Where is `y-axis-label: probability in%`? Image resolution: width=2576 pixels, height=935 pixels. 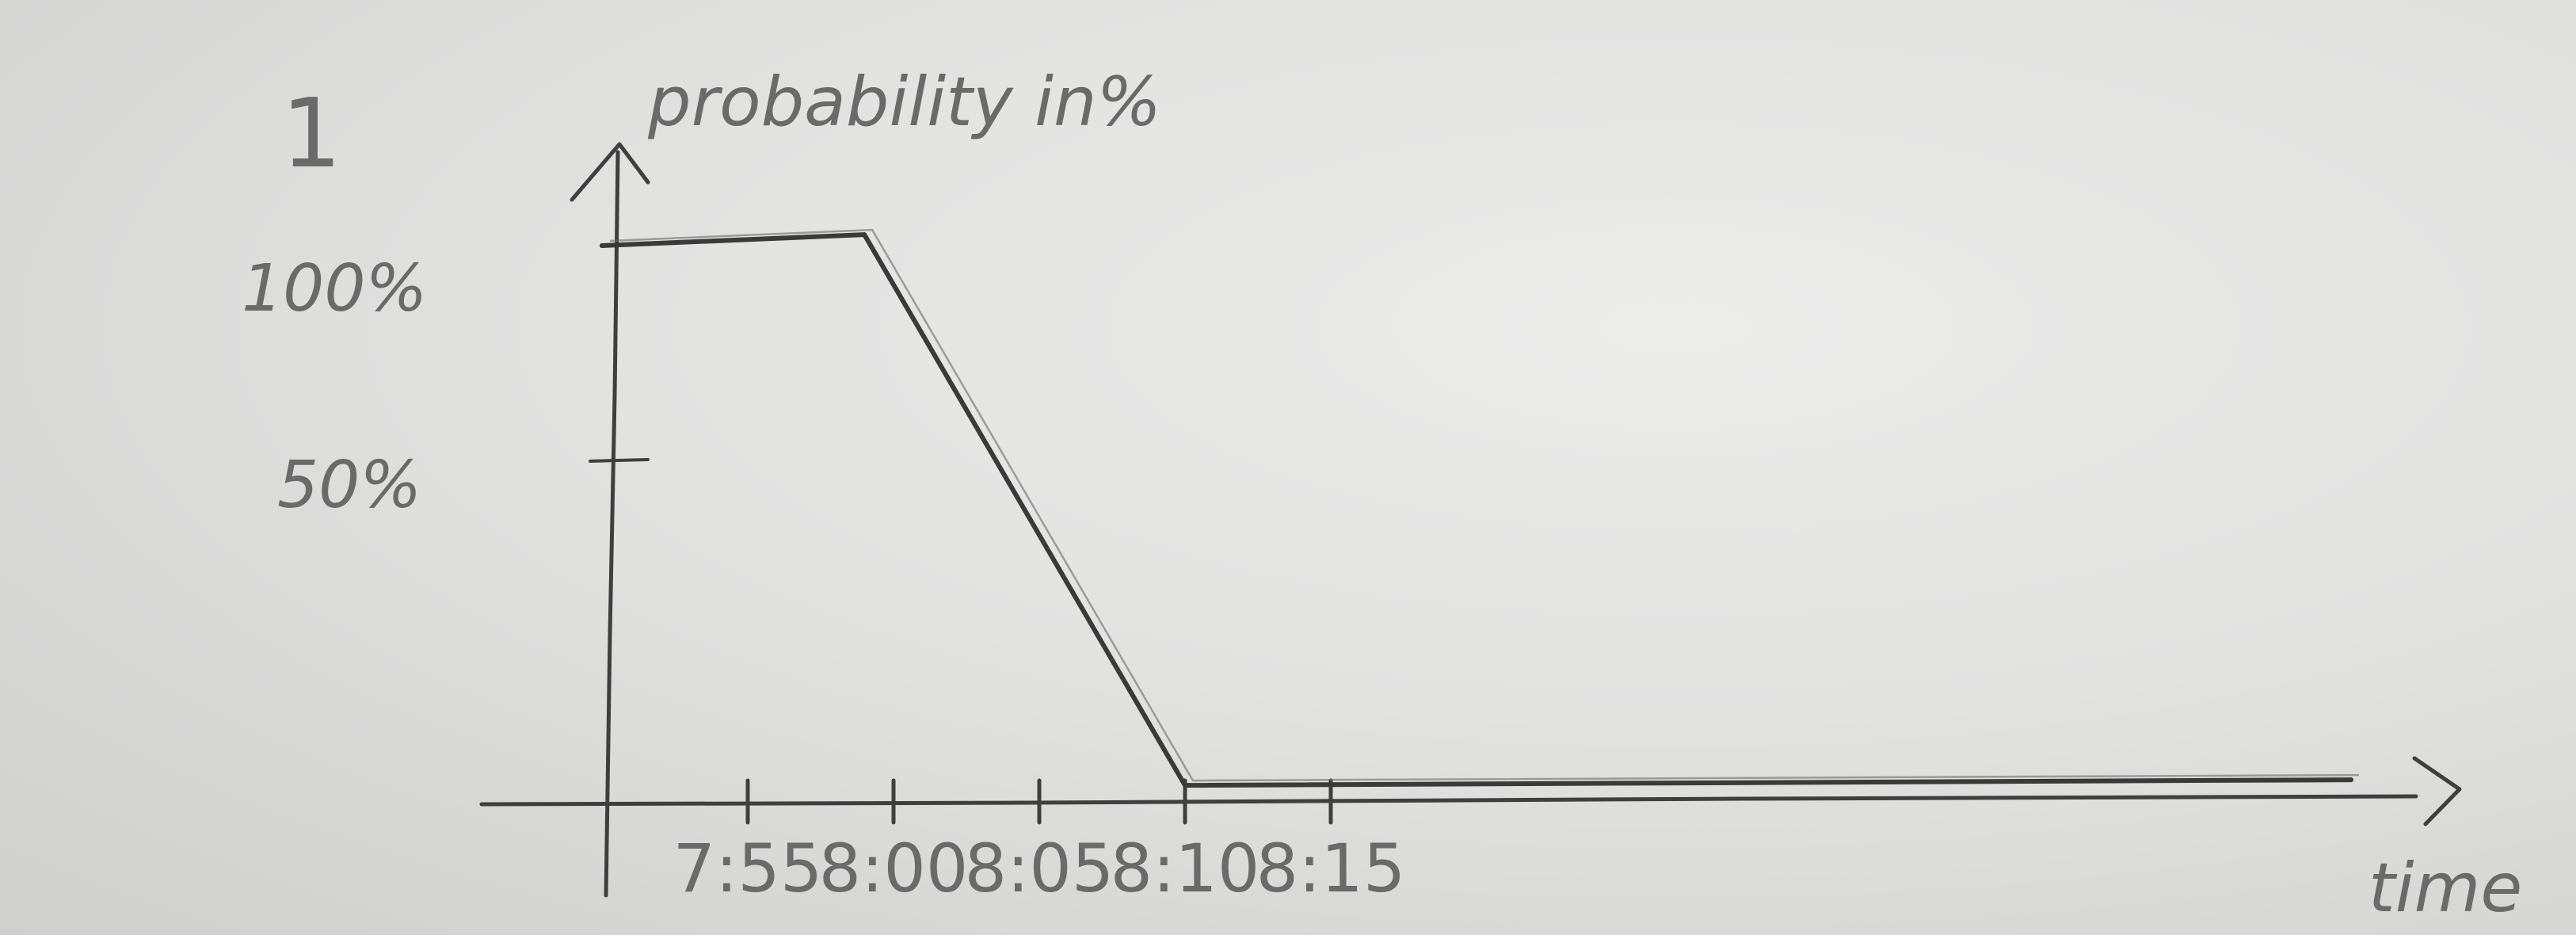 y-axis-label: probability in% is located at coordinates (904, 102).